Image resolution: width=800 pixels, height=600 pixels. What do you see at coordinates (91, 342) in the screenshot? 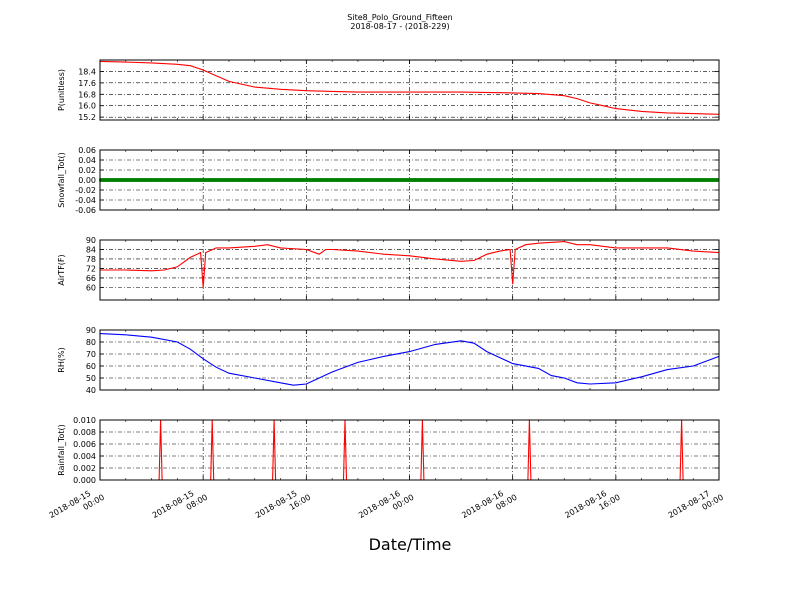
I see `y-tick-label: 80` at bounding box center [91, 342].